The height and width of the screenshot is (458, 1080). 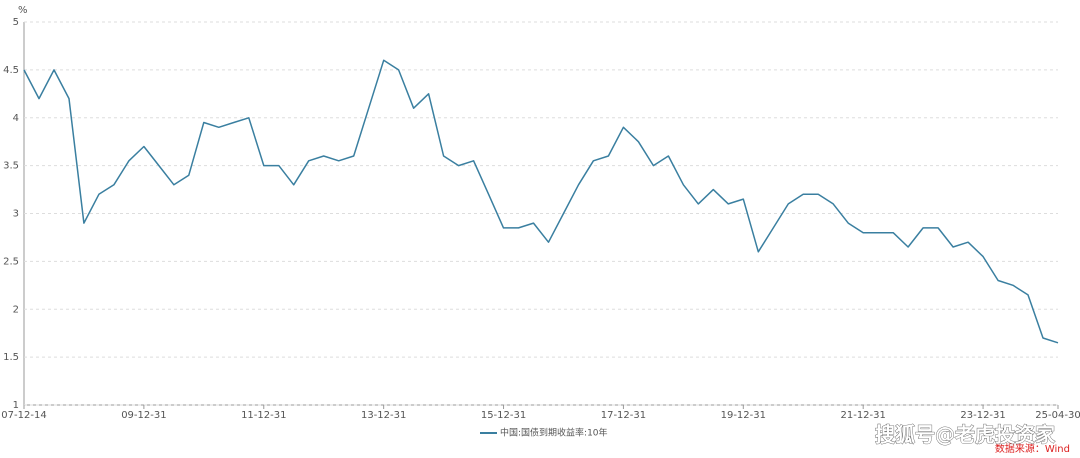 What do you see at coordinates (143, 415) in the screenshot?
I see `x-tick-label: 09-12-31` at bounding box center [143, 415].